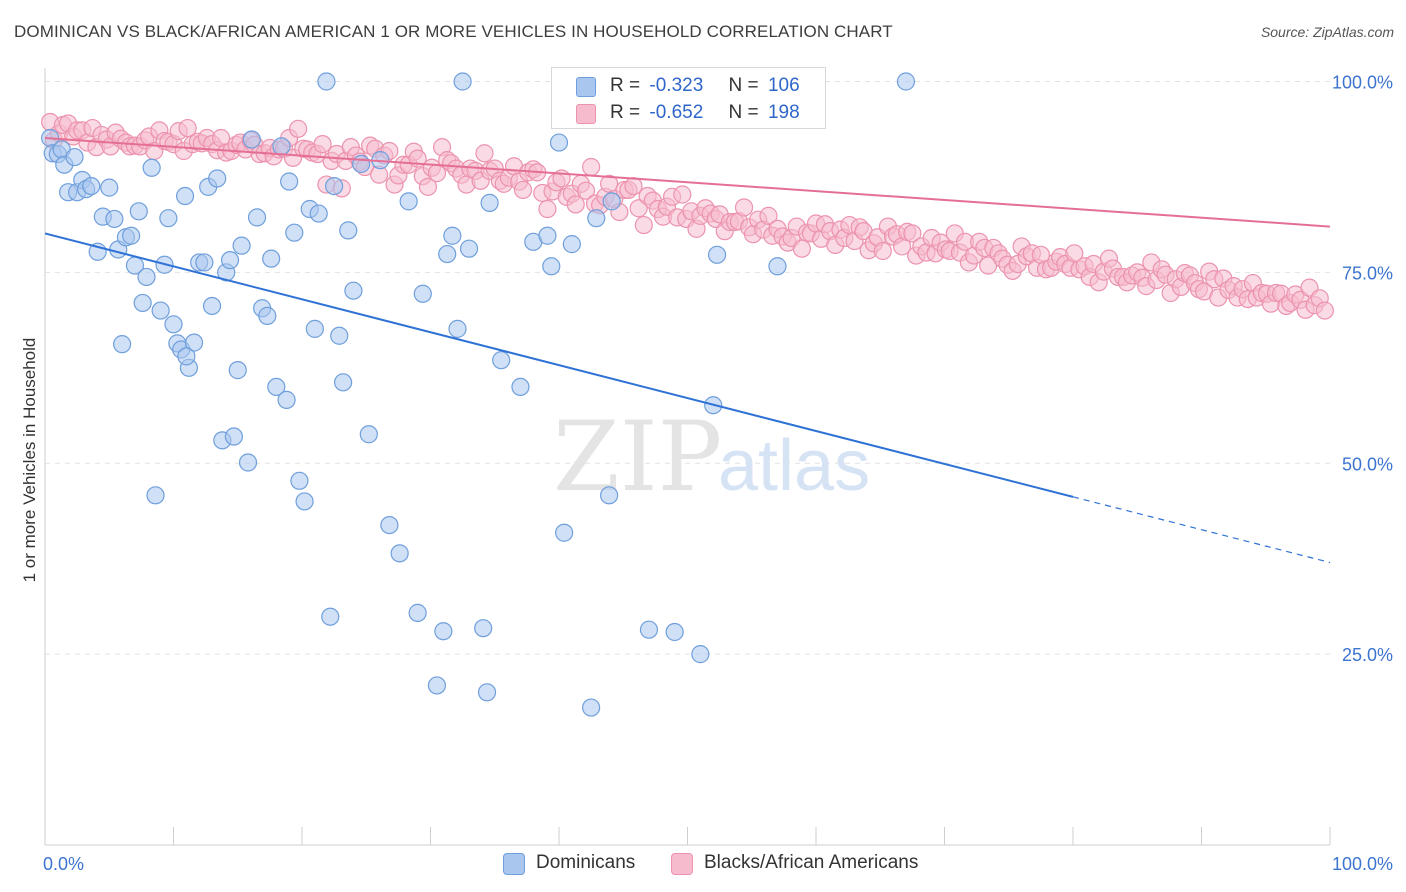 The image size is (1406, 892). I want to click on trend-line-dominicans-extension, so click(1201, 530).